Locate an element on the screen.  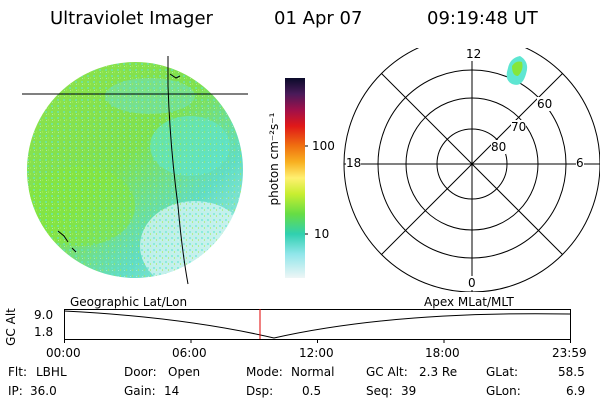
colorbar-tick-10: 10 is located at coordinates (322, 234).